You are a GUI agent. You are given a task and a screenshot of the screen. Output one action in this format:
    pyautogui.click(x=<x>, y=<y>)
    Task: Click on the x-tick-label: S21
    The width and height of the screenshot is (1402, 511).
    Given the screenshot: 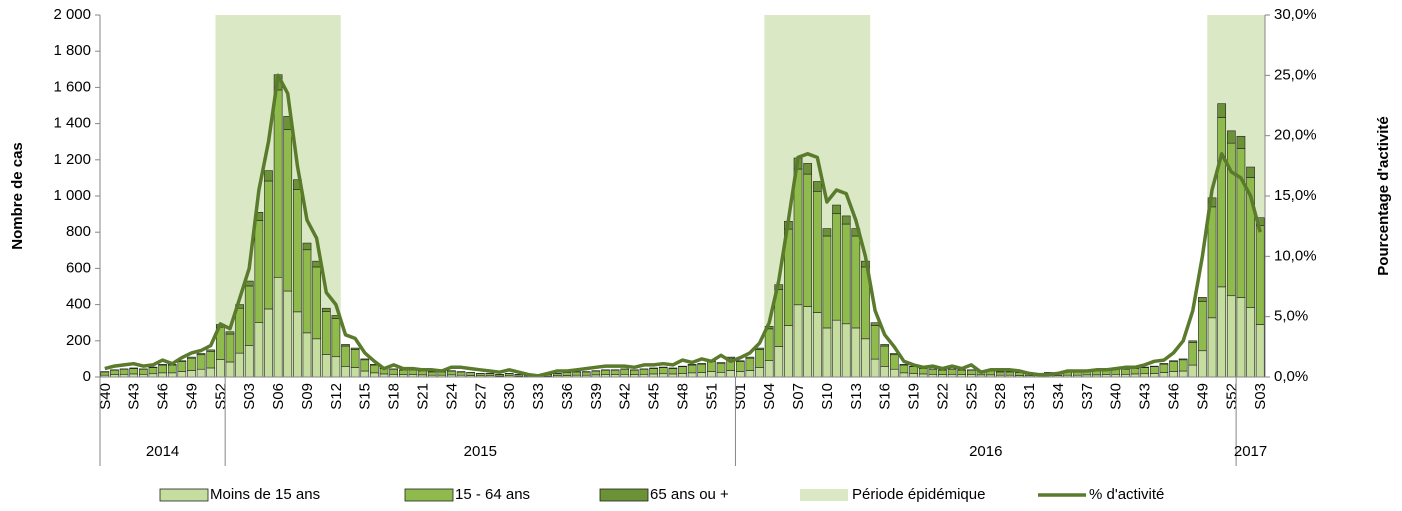 What is the action you would take?
    pyautogui.click(x=423, y=396)
    